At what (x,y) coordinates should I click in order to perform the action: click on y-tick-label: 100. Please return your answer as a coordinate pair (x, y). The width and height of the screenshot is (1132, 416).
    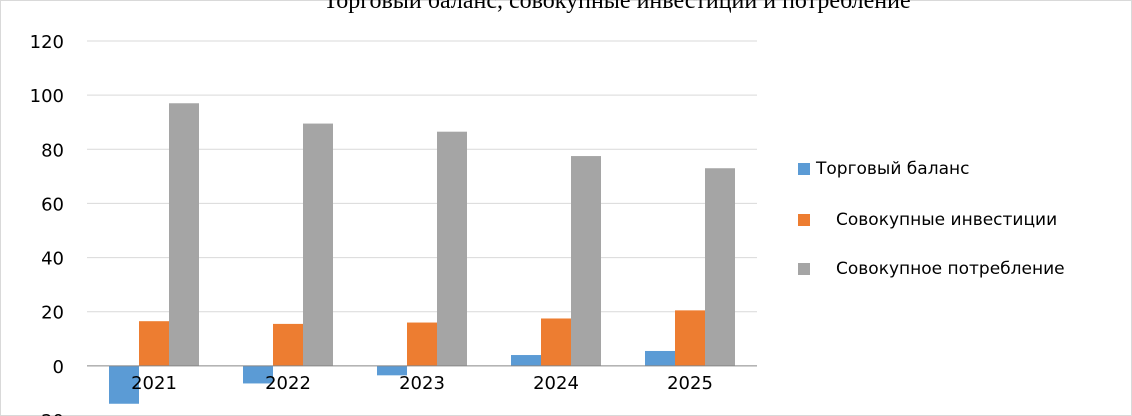
    Looking at the image, I should click on (47, 96).